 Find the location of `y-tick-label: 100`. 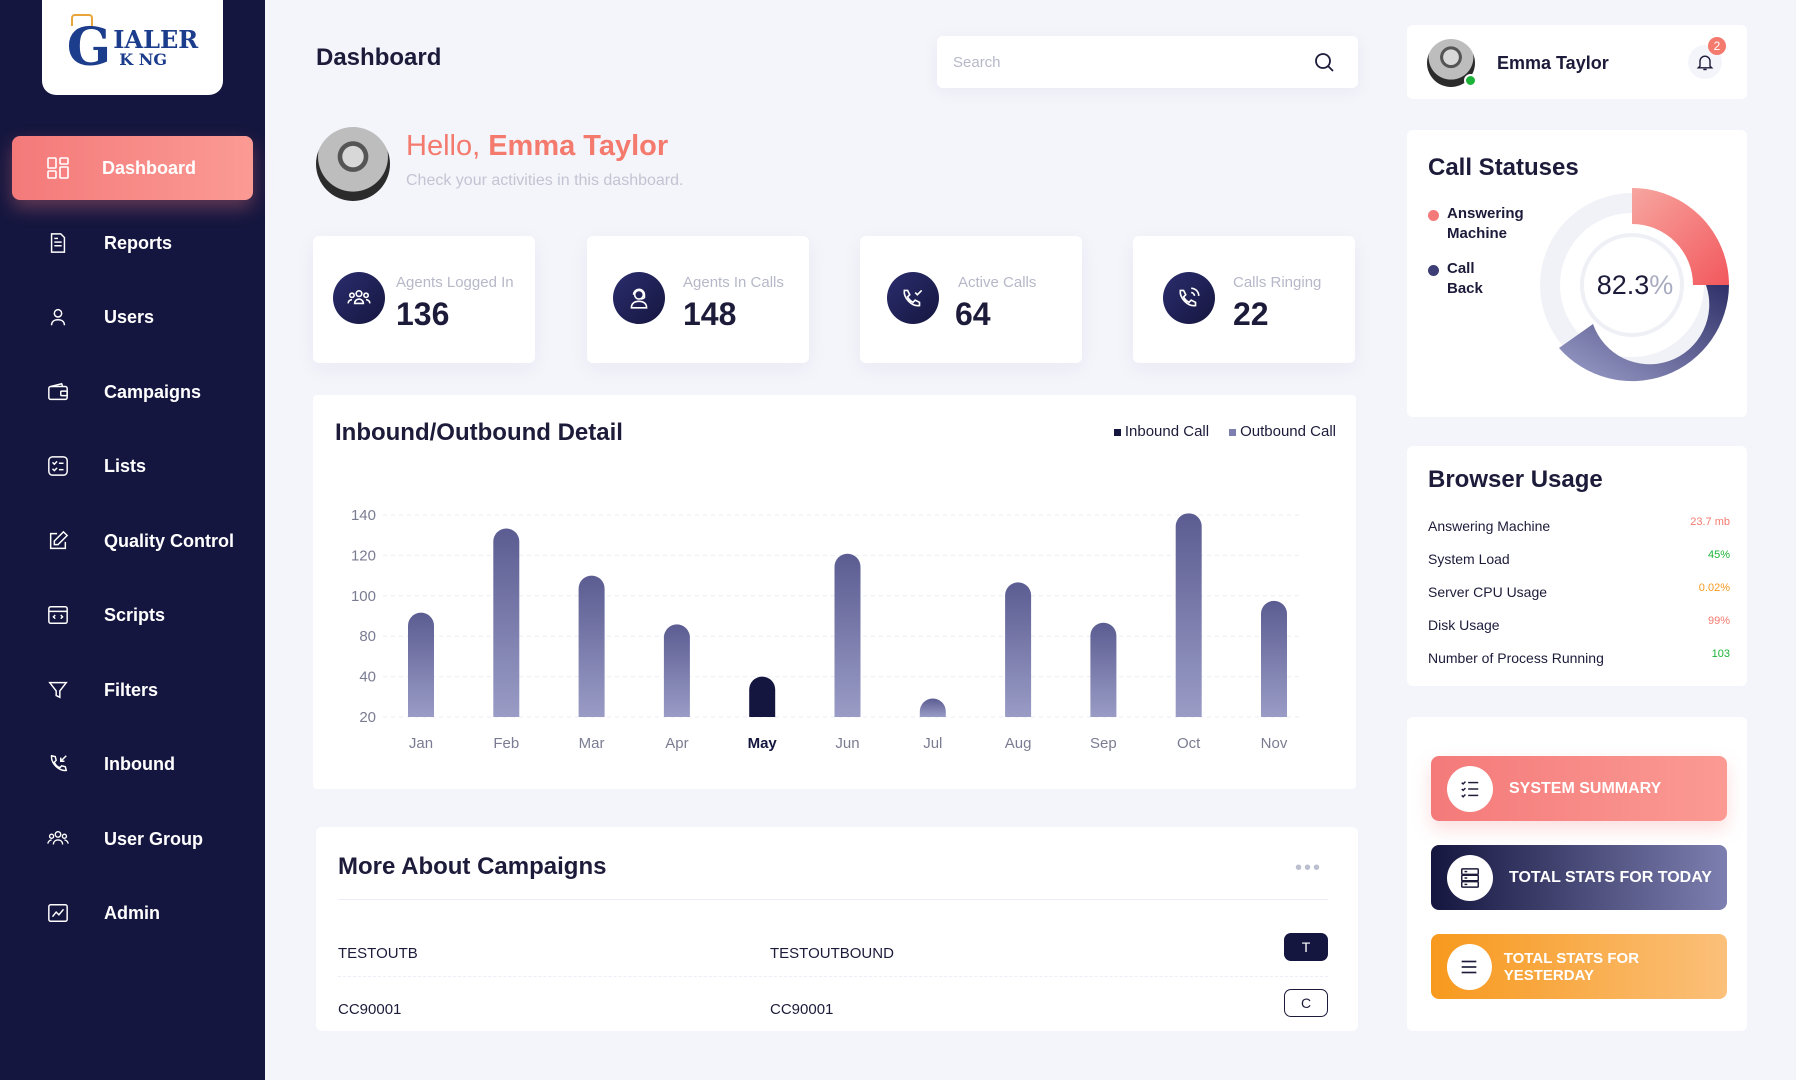

y-tick-label: 100 is located at coordinates (363, 596).